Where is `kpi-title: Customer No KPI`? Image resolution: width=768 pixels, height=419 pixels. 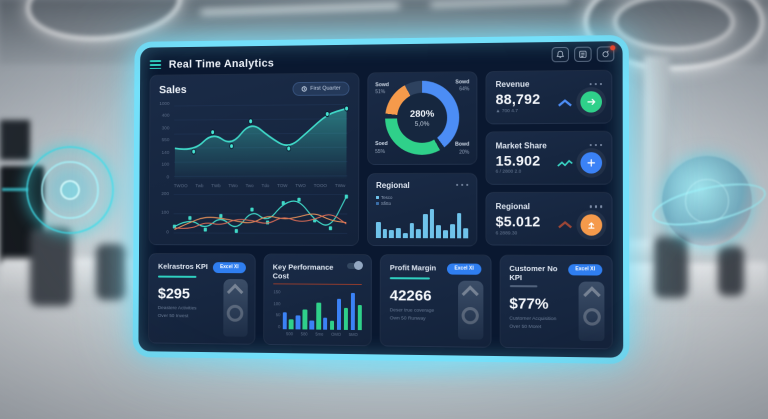
kpi-title: Customer No KPI is located at coordinates (533, 272).